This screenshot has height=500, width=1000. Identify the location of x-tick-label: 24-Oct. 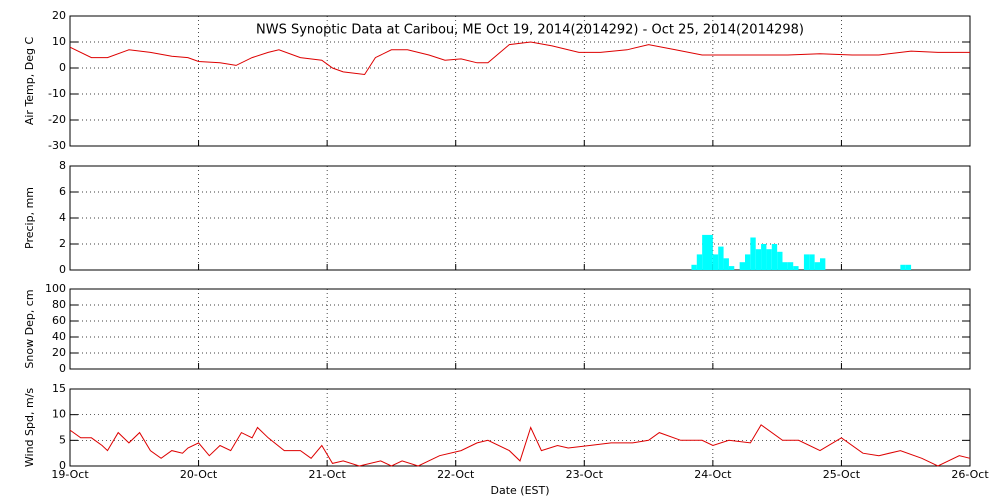
(713, 474).